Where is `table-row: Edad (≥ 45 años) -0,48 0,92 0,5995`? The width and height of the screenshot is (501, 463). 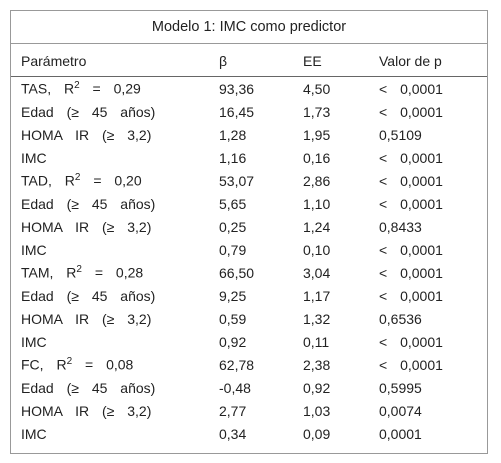 table-row: Edad (≥ 45 años) -0,48 0,92 0,5995 is located at coordinates (249, 387).